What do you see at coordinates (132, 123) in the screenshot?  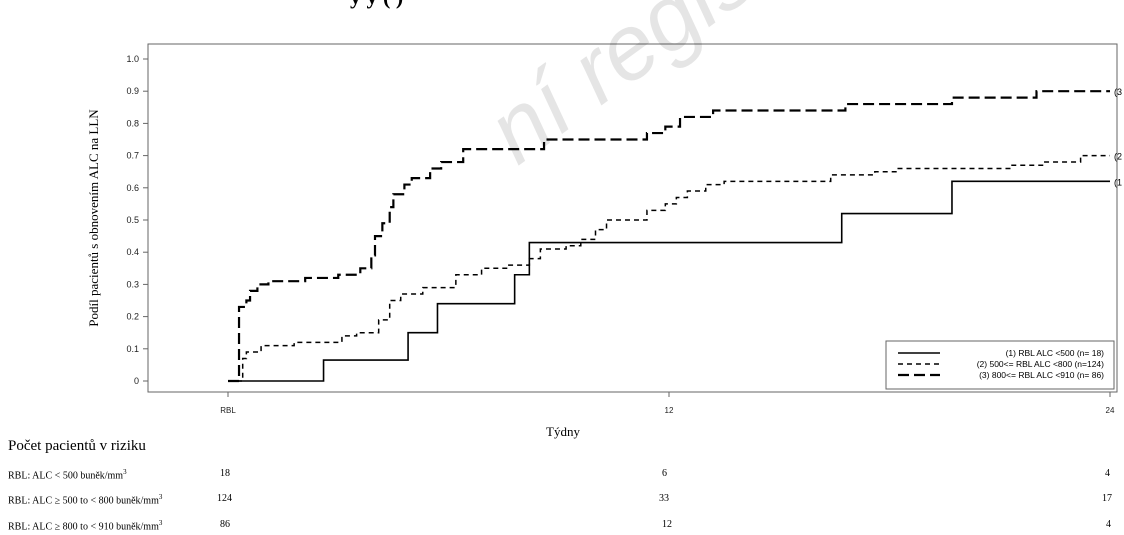 I see `y-tick-label: 0.8` at bounding box center [132, 123].